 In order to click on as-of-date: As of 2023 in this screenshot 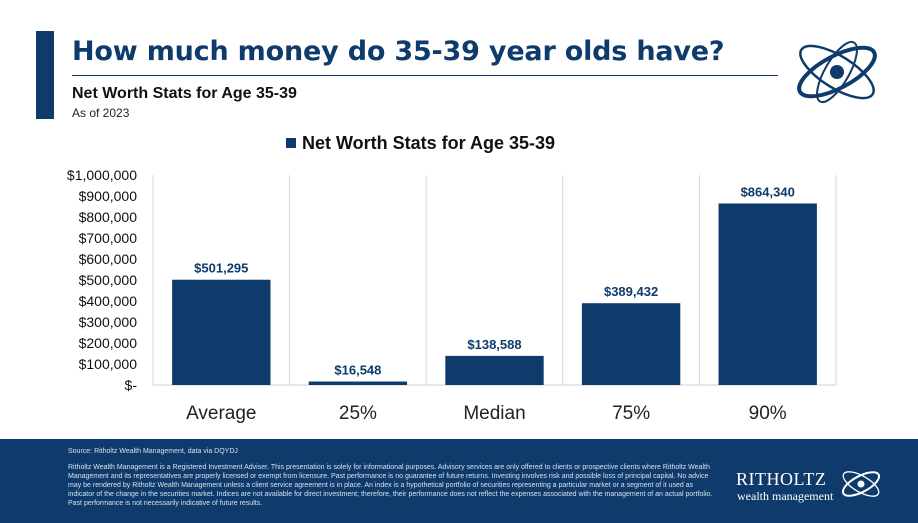, I will do `click(101, 113)`.